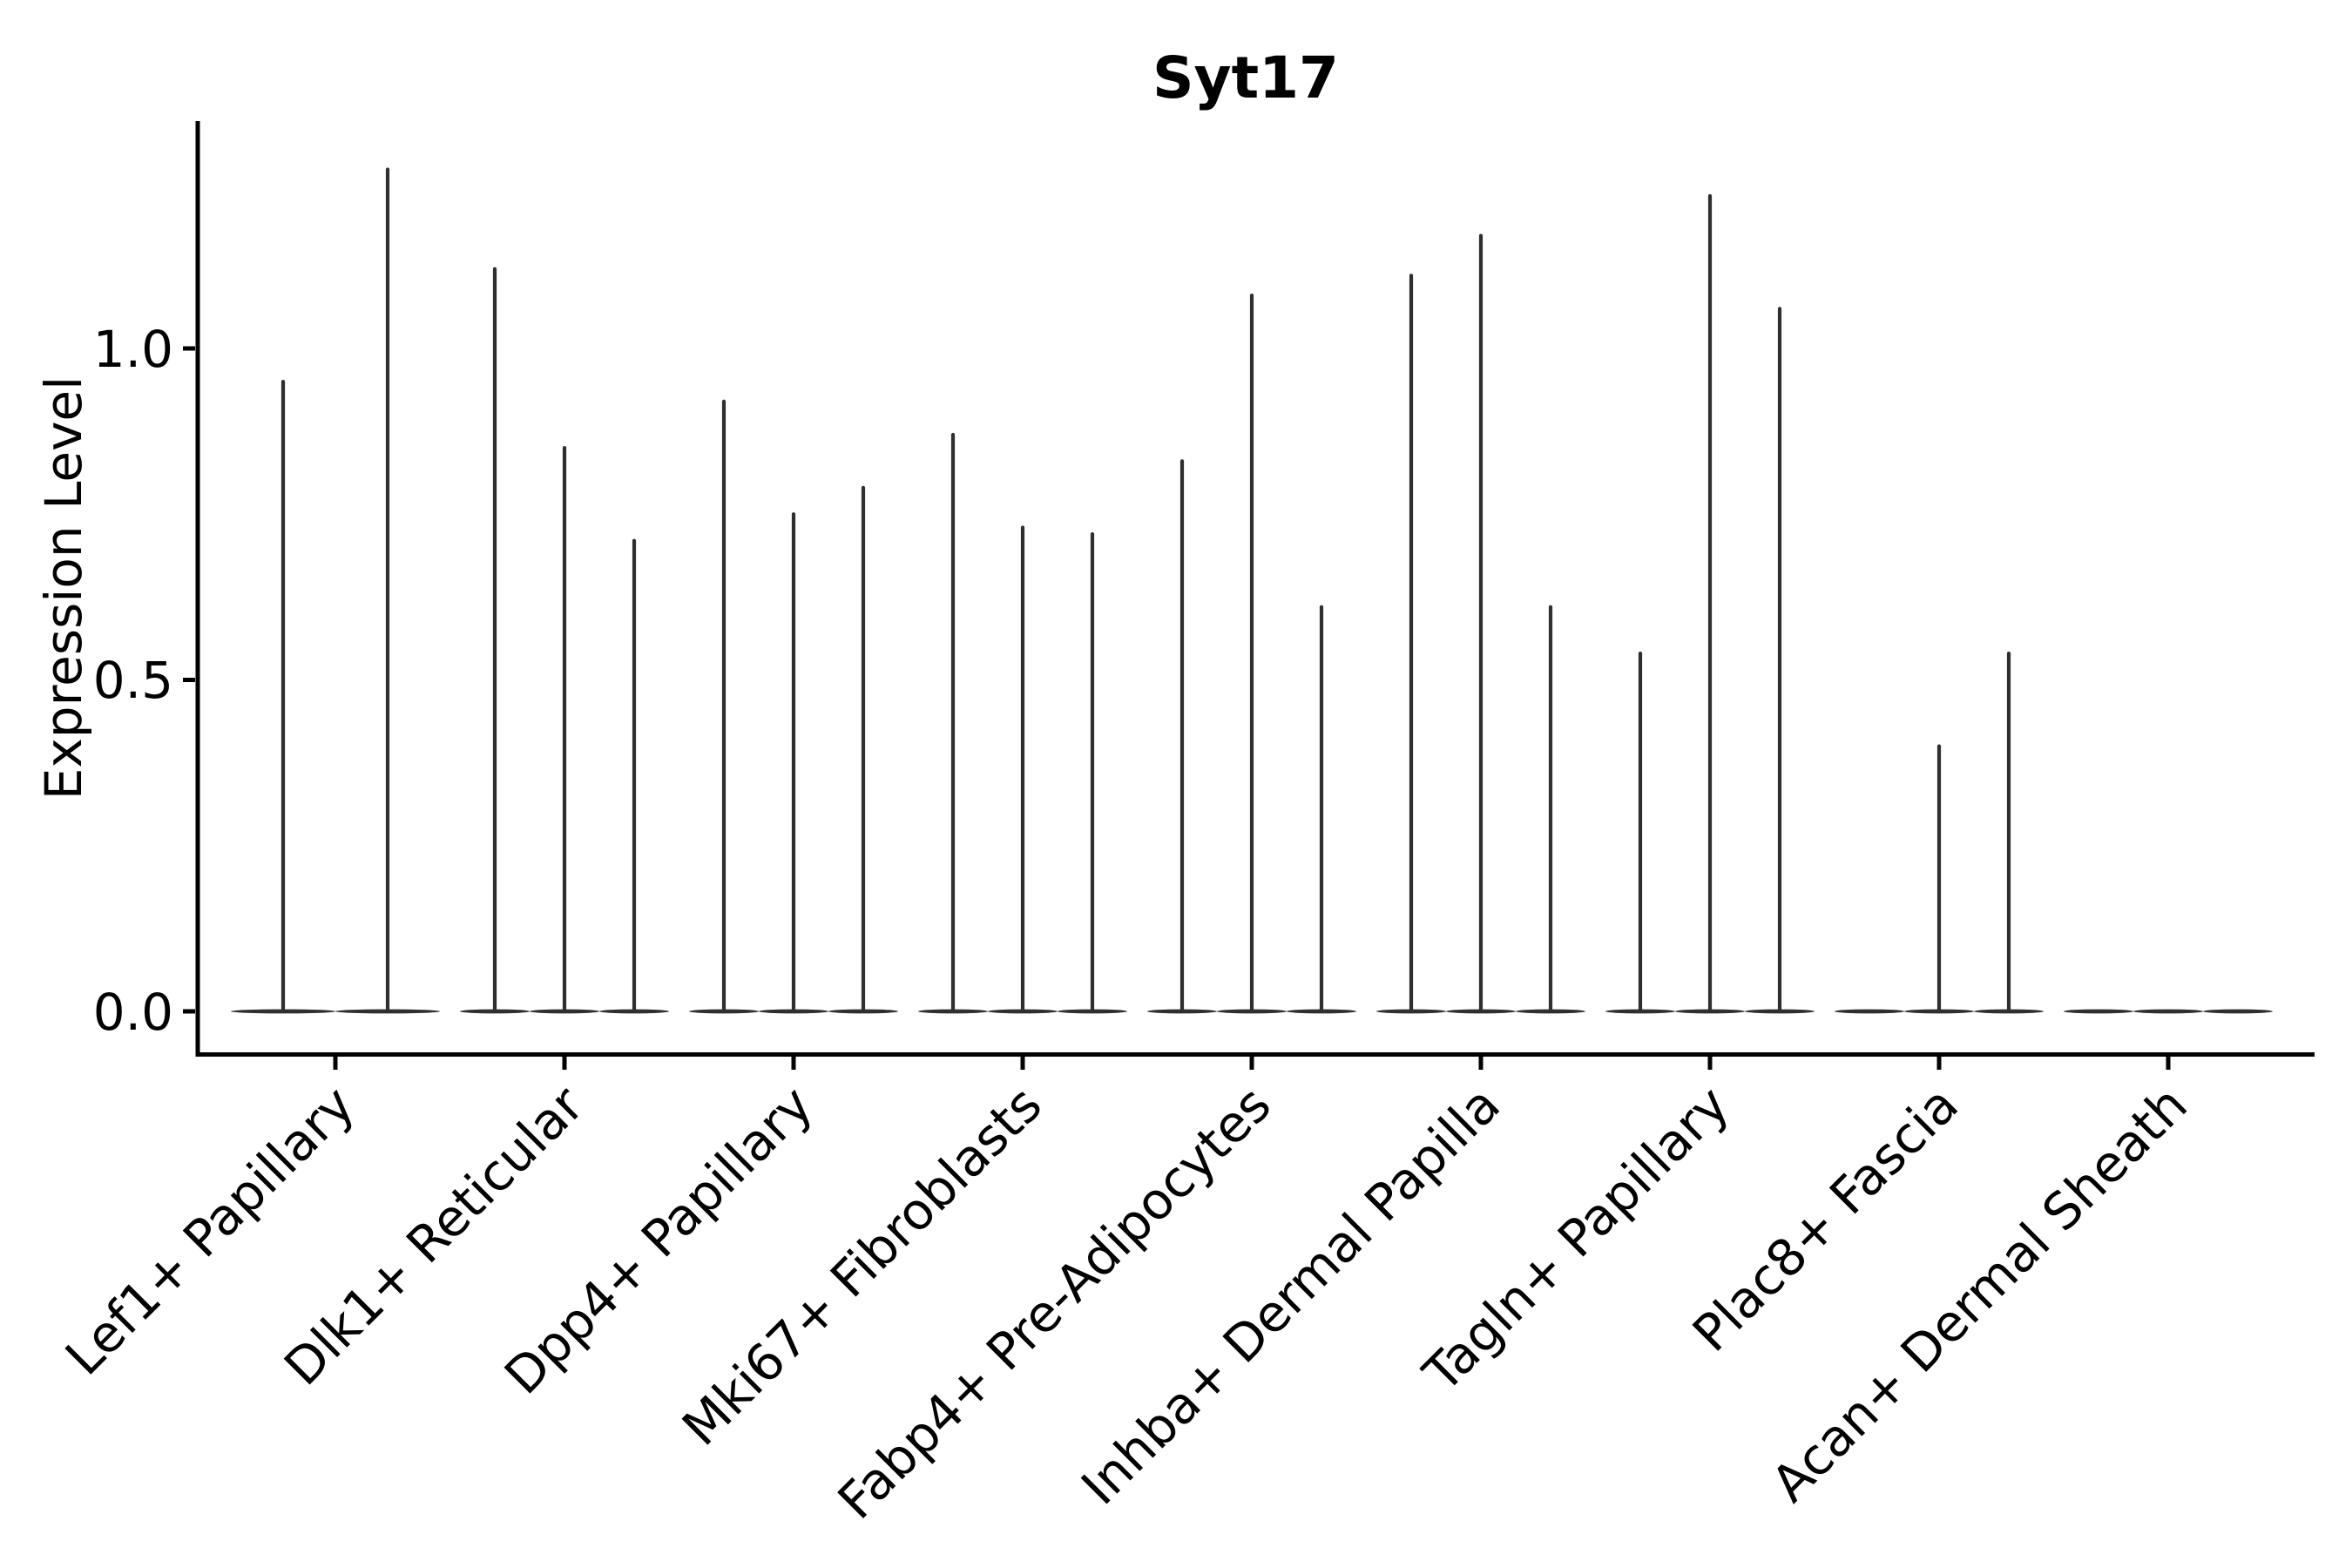 This screenshot has height=1568, width=2352. What do you see at coordinates (1054, 1303) in the screenshot?
I see `x-tick-label-4: Fabp4+ Pre-Adipocytes` at bounding box center [1054, 1303].